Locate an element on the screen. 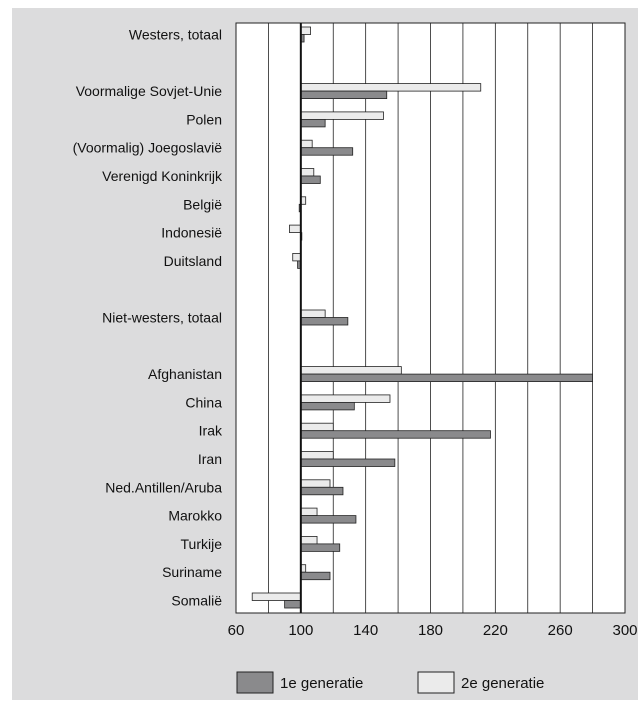  category-label: Iran is located at coordinates (210, 459).